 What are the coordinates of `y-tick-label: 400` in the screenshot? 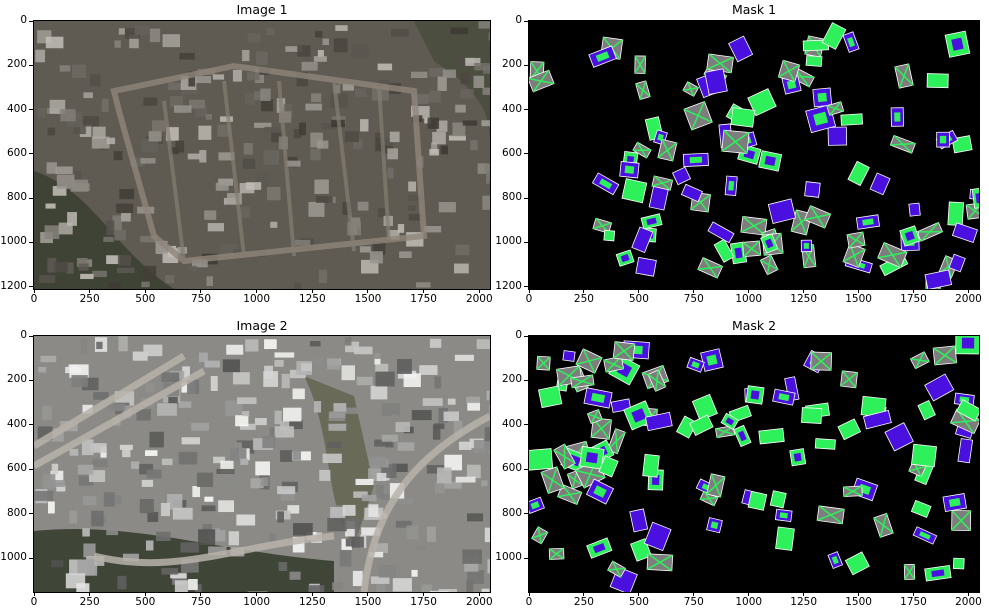 It's located at (16, 423).